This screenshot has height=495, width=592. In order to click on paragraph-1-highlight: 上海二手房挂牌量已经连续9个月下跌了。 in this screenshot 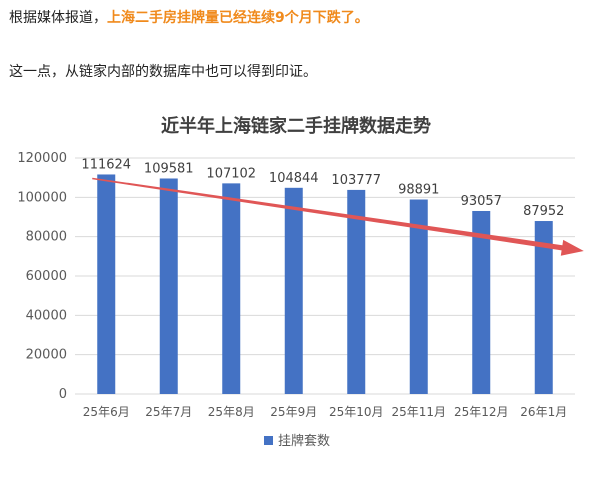, I will do `click(238, 18)`.